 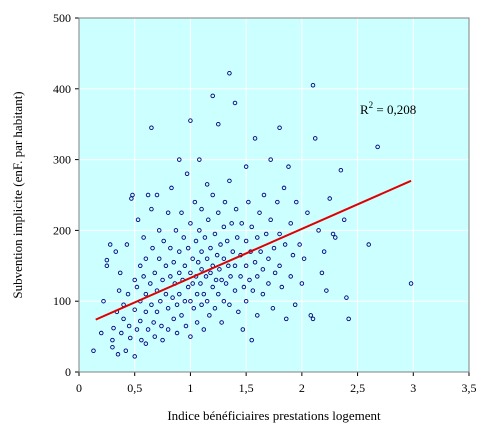 I want to click on x-tick-label: 3, so click(x=413, y=388).